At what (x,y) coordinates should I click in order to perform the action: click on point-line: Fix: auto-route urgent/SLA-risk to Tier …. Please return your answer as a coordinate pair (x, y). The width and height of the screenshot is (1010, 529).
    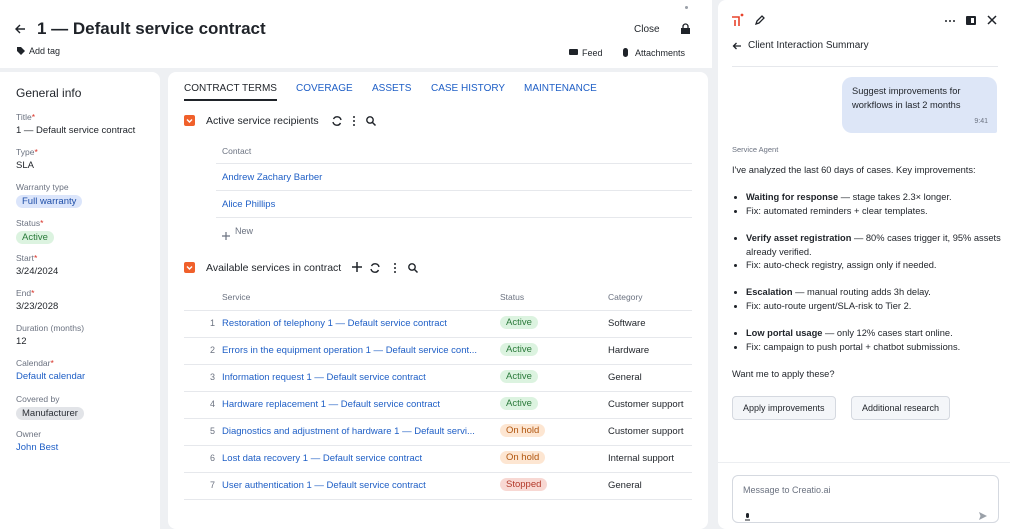
    Looking at the image, I should click on (875, 307).